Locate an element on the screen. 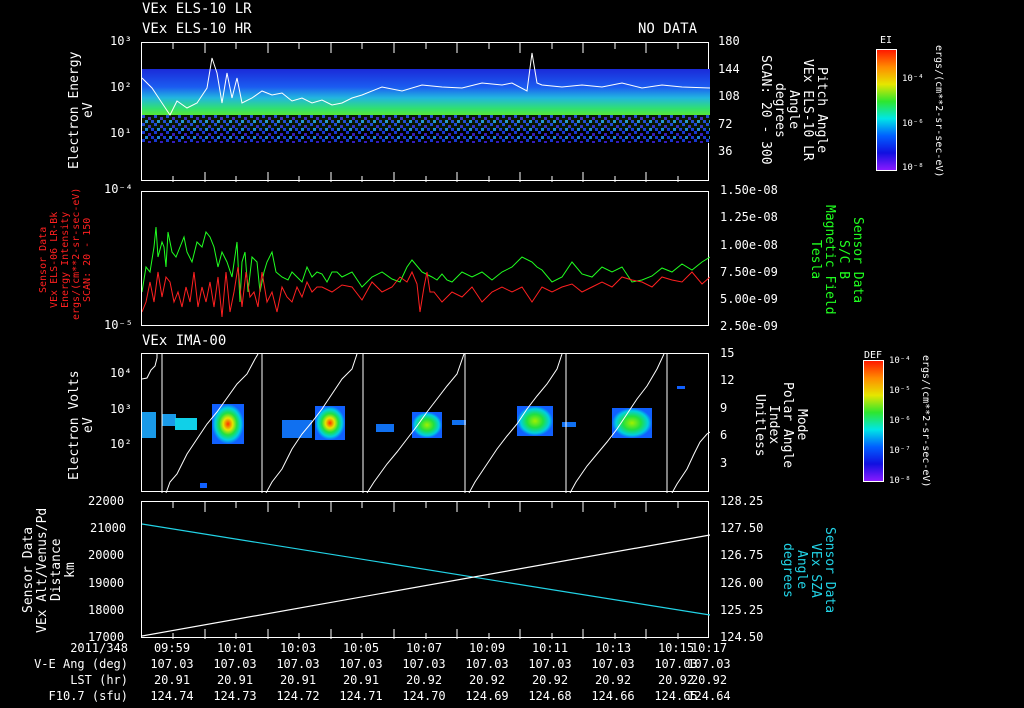  colorbar-ei-tick-1: 10⁻⁴ is located at coordinates (913, 79).